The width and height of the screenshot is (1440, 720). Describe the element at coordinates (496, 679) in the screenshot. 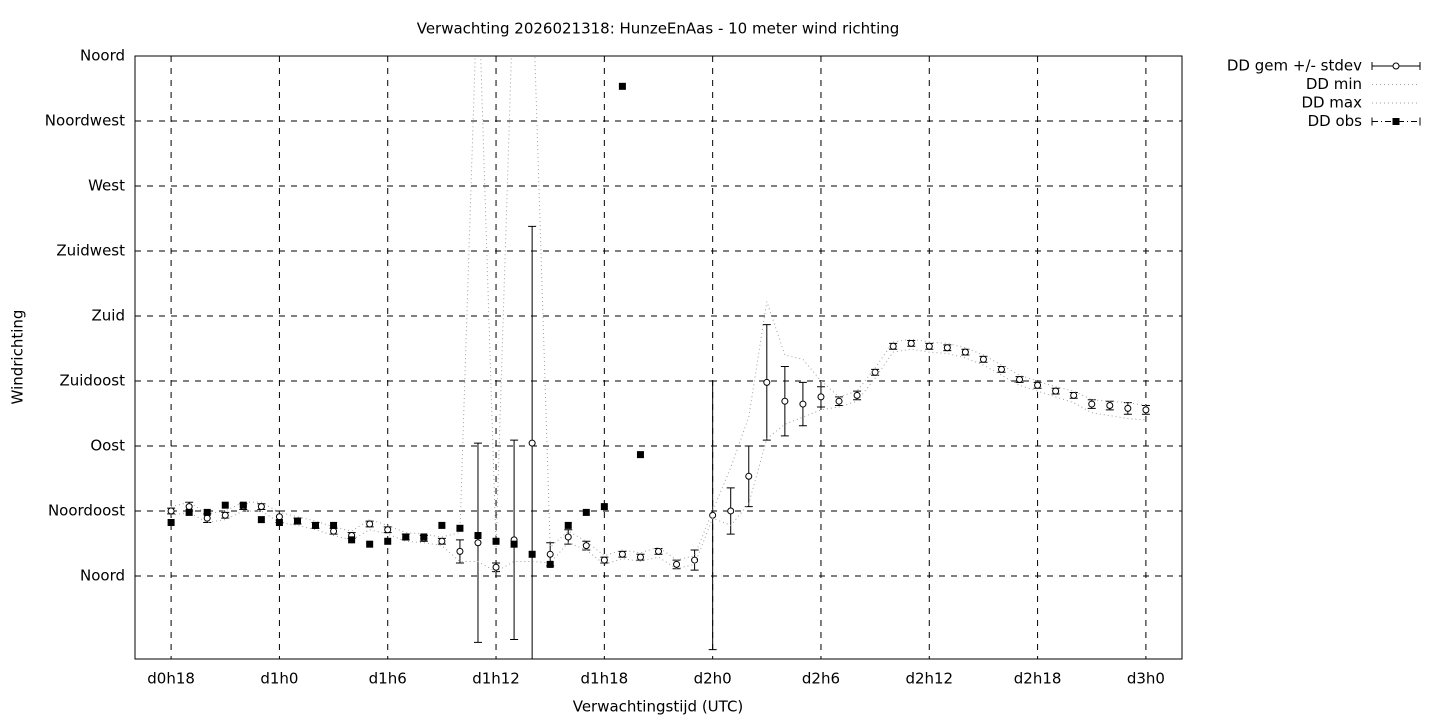

I see `x-tick-label: d1h12` at that location.